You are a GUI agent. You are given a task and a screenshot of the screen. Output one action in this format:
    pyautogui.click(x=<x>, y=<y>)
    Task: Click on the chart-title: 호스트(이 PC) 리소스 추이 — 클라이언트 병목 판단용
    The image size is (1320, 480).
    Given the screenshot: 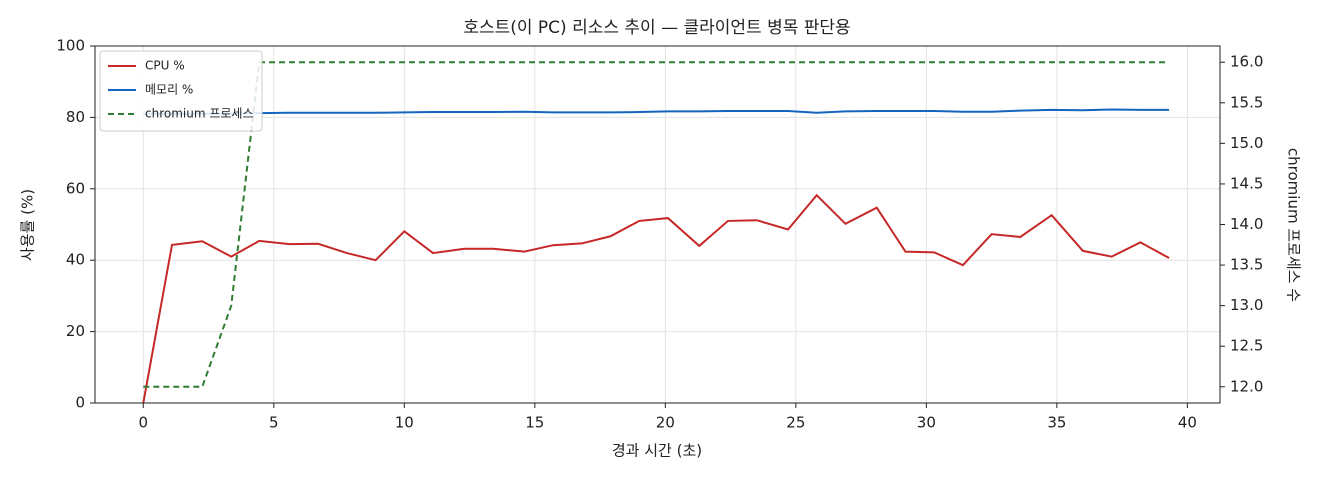 What is the action you would take?
    pyautogui.click(x=656, y=28)
    